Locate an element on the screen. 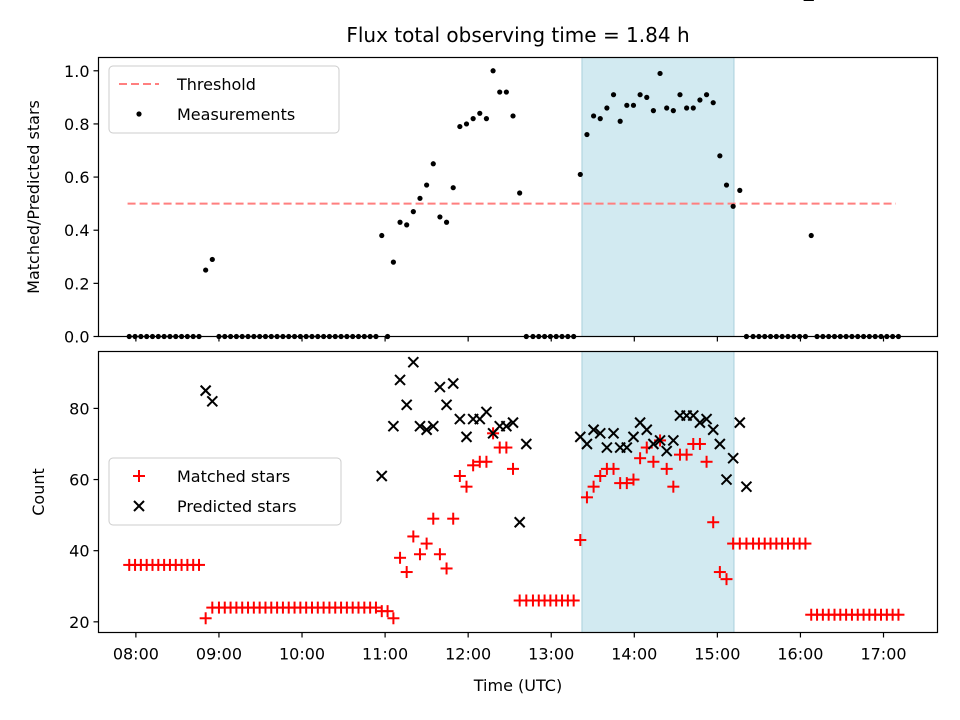 The image size is (960, 720). x-tick-label: 10:00 is located at coordinates (302, 654).